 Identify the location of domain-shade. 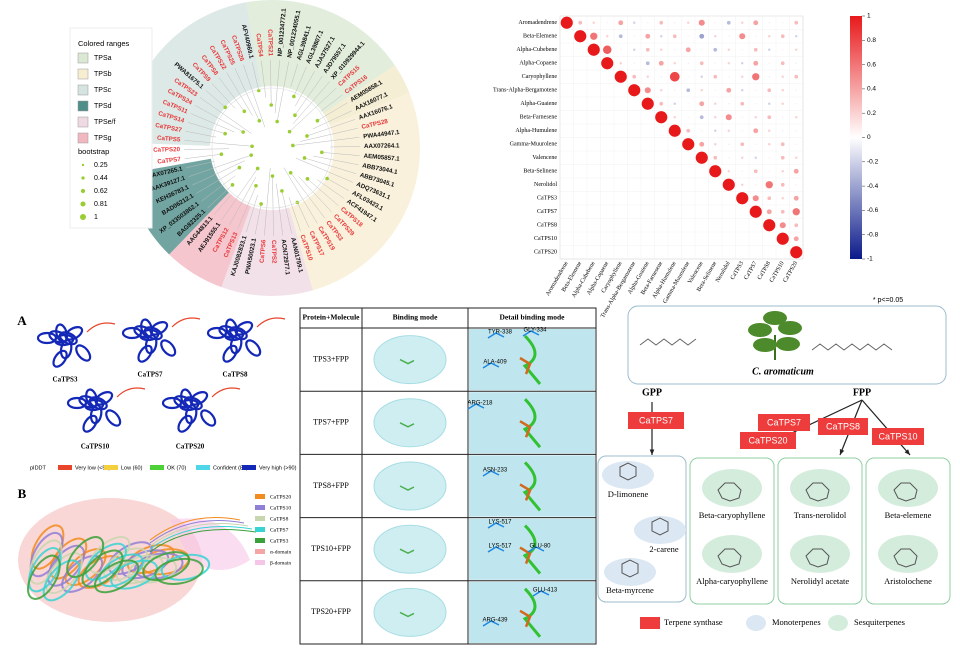
(210, 544).